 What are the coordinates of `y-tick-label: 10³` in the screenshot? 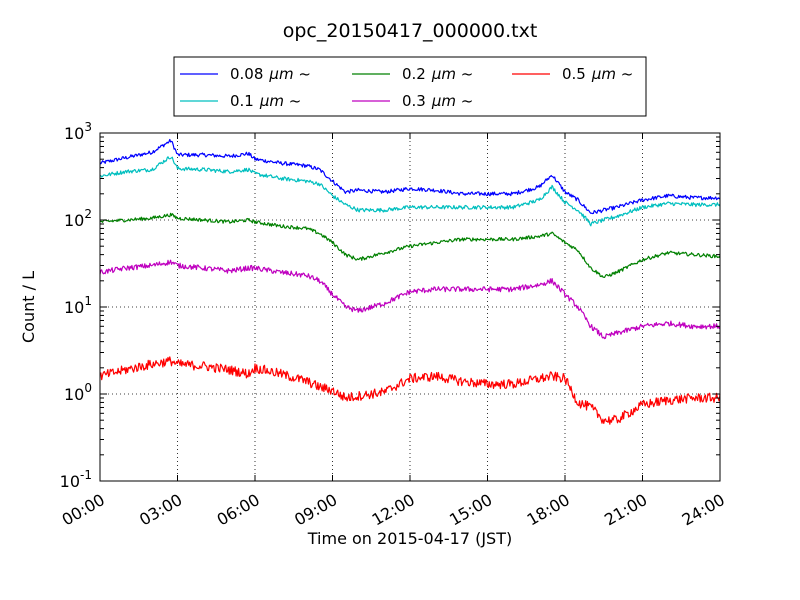 It's located at (78, 131).